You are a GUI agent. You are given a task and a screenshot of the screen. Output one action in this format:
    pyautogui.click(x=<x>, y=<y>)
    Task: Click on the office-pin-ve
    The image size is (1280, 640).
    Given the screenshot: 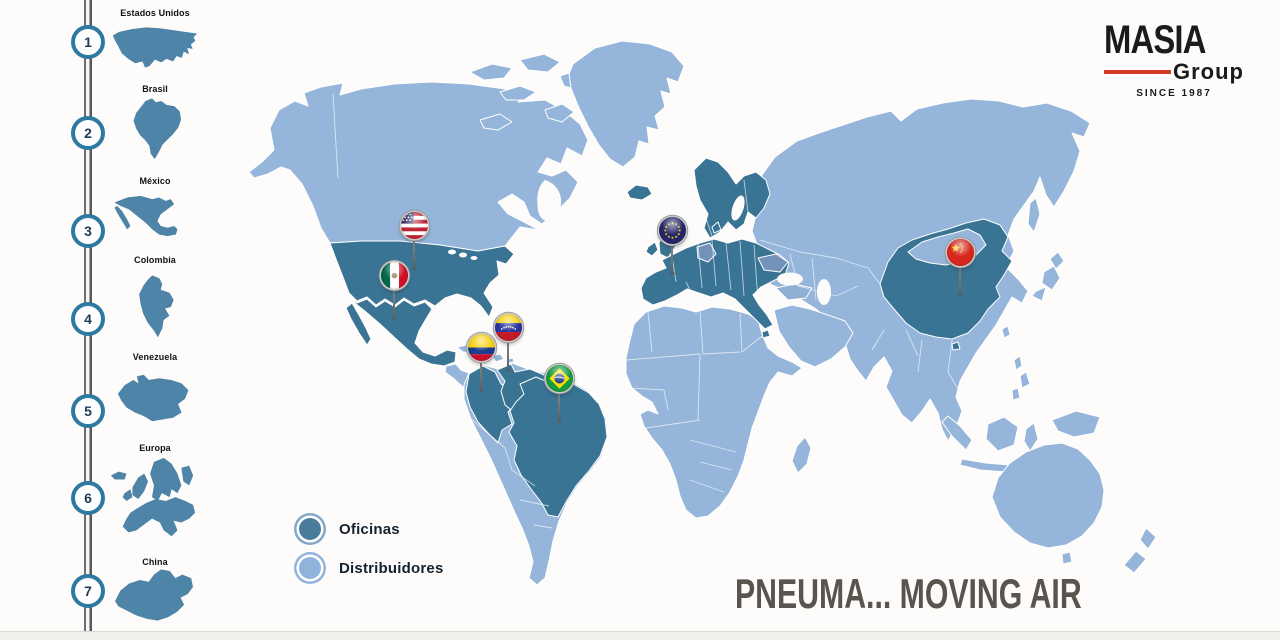 What is the action you would take?
    pyautogui.click(x=508, y=342)
    